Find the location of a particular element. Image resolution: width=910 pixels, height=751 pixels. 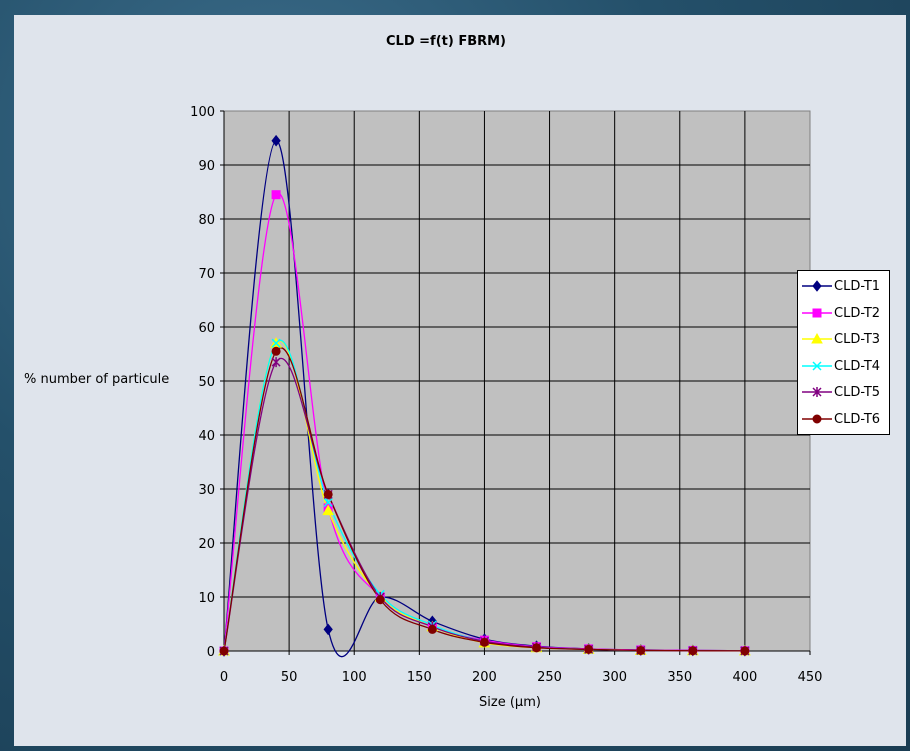

x-tick-label: 300 is located at coordinates (614, 677).